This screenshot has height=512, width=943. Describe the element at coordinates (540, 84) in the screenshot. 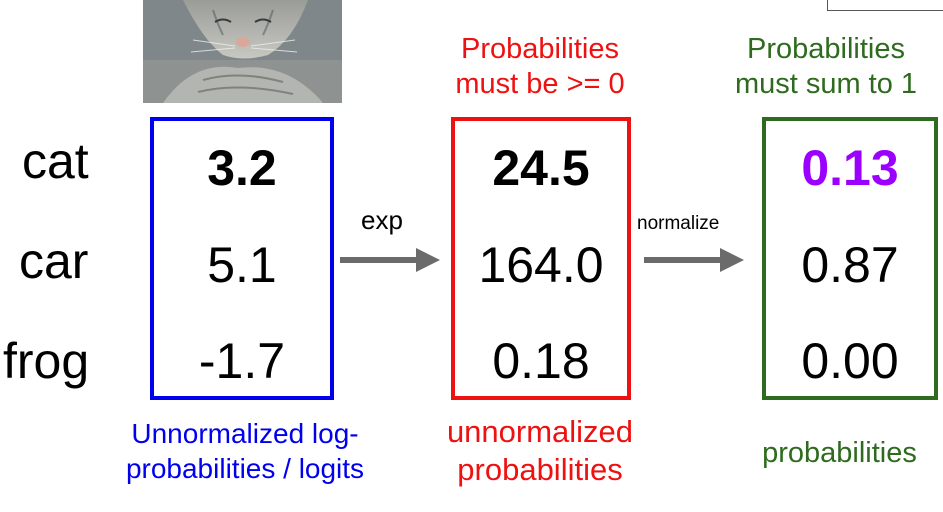

I see `top-red-caption-line2: must be >= 0` at that location.